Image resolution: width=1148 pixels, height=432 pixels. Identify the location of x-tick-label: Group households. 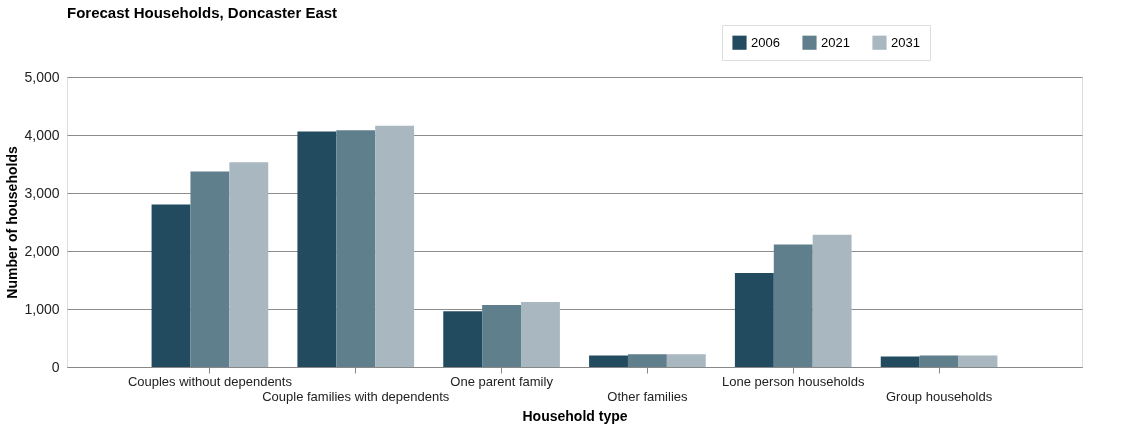
(939, 396).